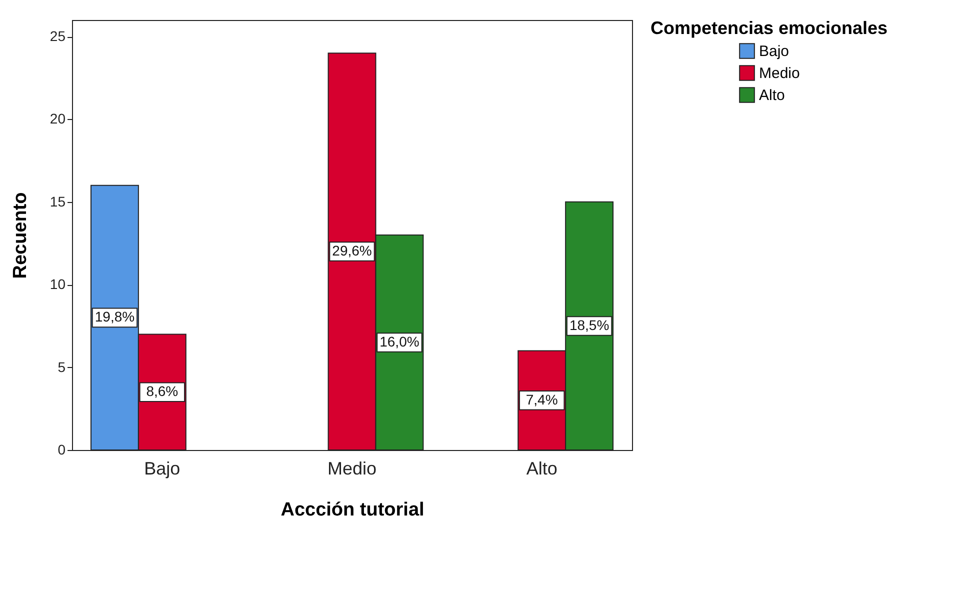  What do you see at coordinates (114, 316) in the screenshot?
I see `annotation: 19,8%` at bounding box center [114, 316].